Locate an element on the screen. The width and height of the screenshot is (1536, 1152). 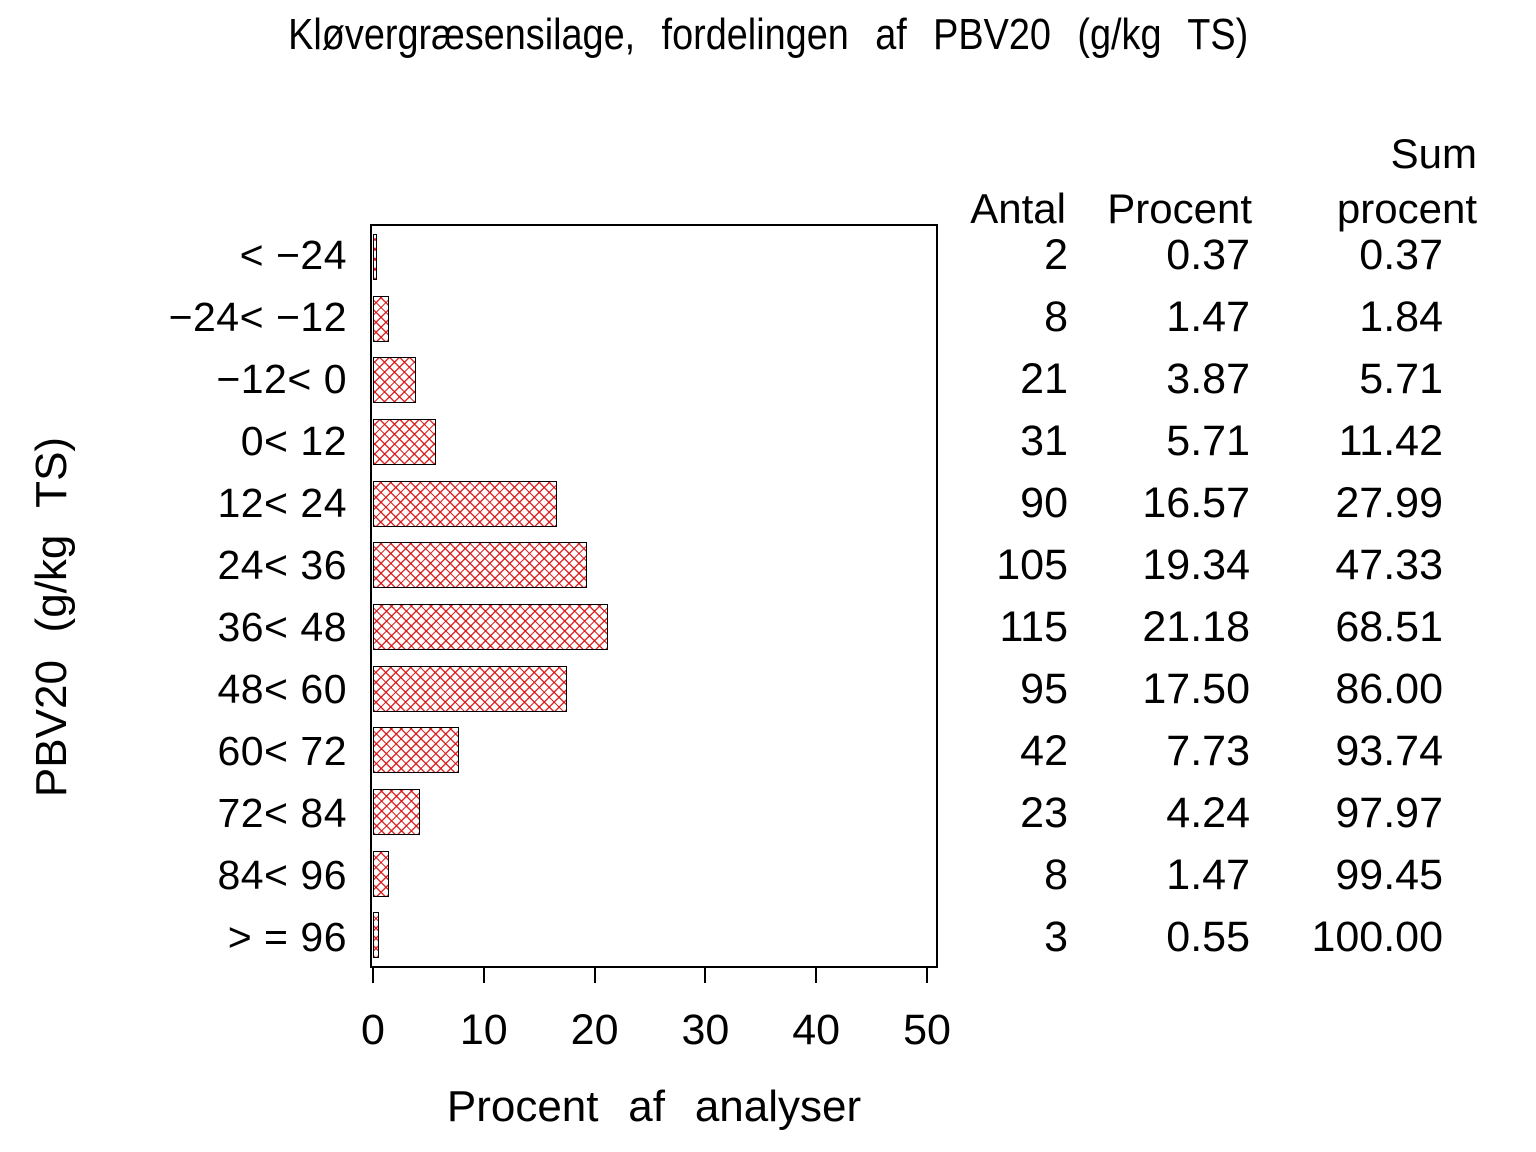
table-cell-sum: 93.74 is located at coordinates (1389, 750).